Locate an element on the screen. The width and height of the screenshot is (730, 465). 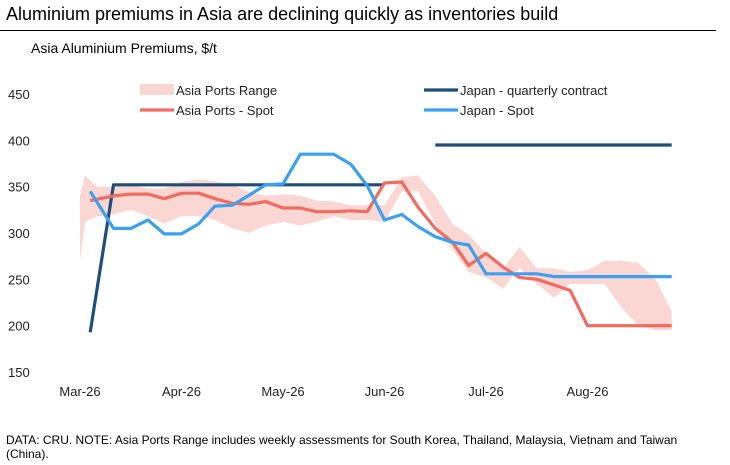
x-tick-label: Aug-26 is located at coordinates (588, 391).